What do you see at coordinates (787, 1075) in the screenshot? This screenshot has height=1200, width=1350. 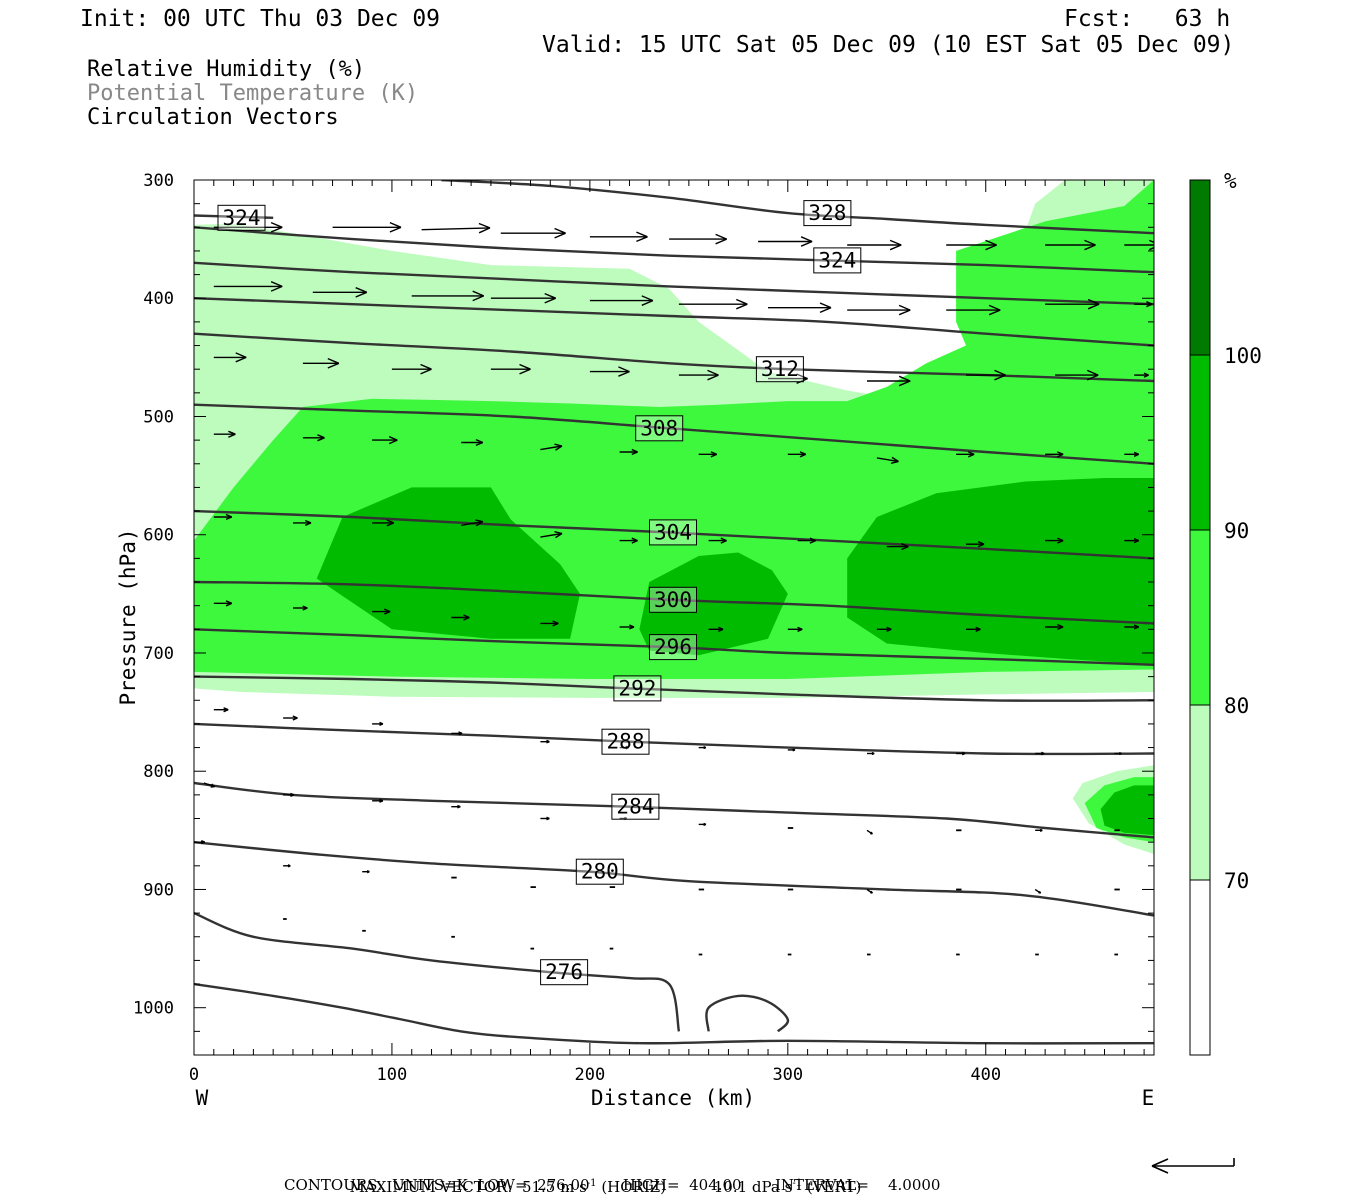 I see `x-tick-label-300: 300` at bounding box center [787, 1075].